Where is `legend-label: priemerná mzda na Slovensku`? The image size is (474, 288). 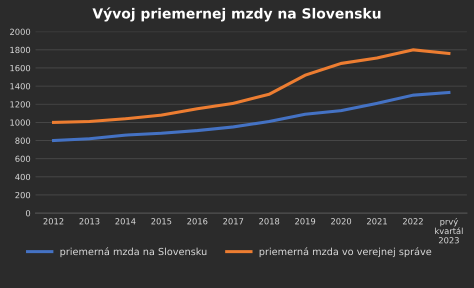
legend-label: priemerná mzda na Slovensku is located at coordinates (133, 252).